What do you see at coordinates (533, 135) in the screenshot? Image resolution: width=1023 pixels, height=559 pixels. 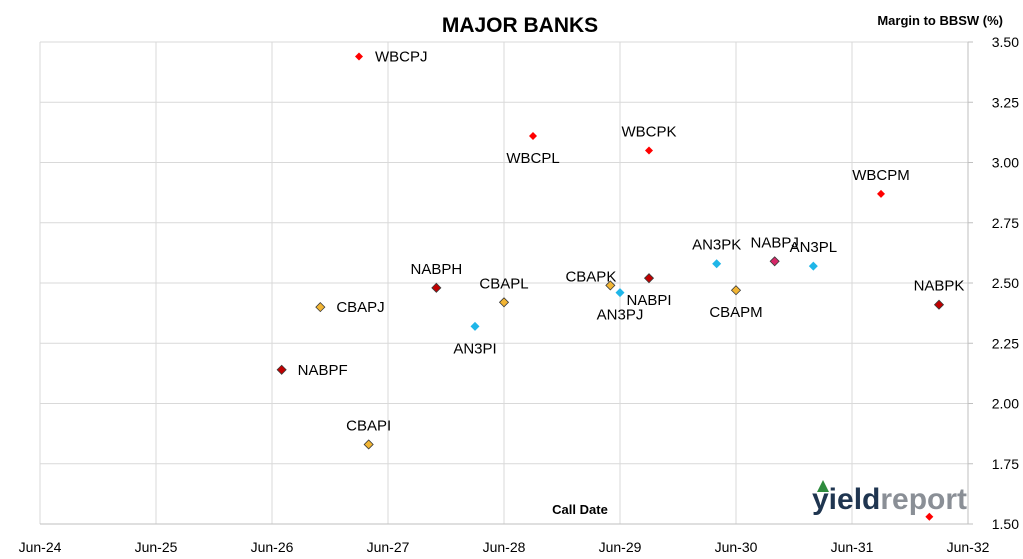 I see `data-point-wbcpl` at bounding box center [533, 135].